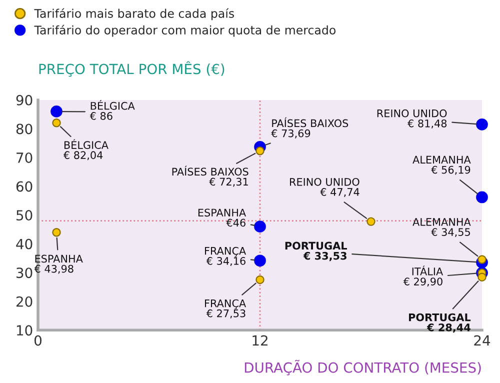  I want to click on annotation: PORTUGAL € 28,44, so click(439, 323).